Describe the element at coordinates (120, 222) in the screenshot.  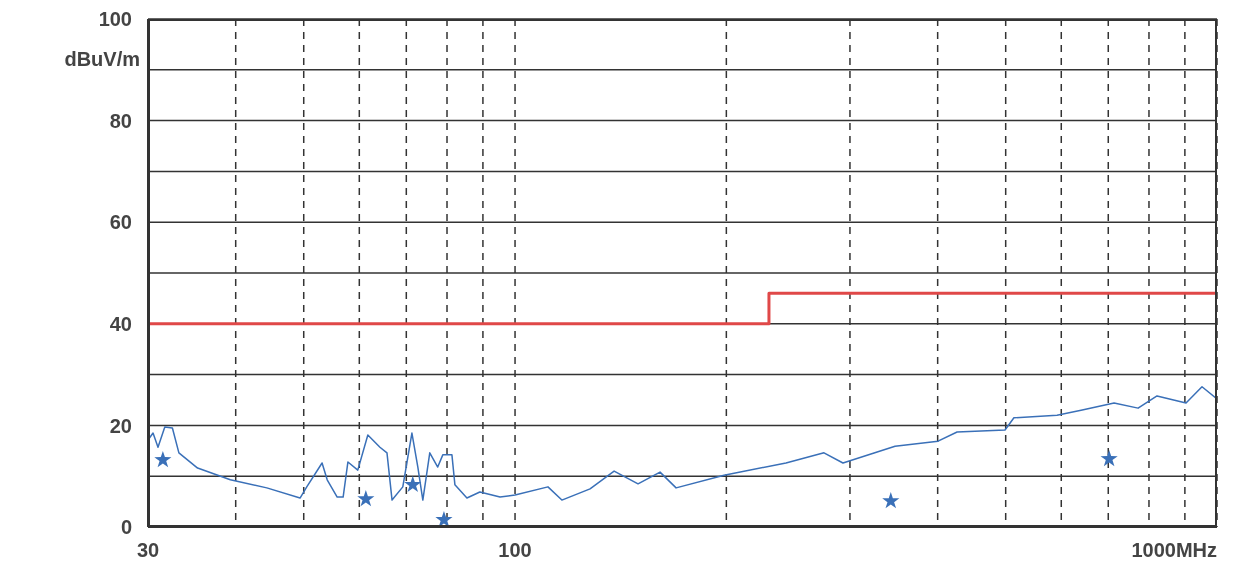
I see `y-tick-label: 60` at that location.